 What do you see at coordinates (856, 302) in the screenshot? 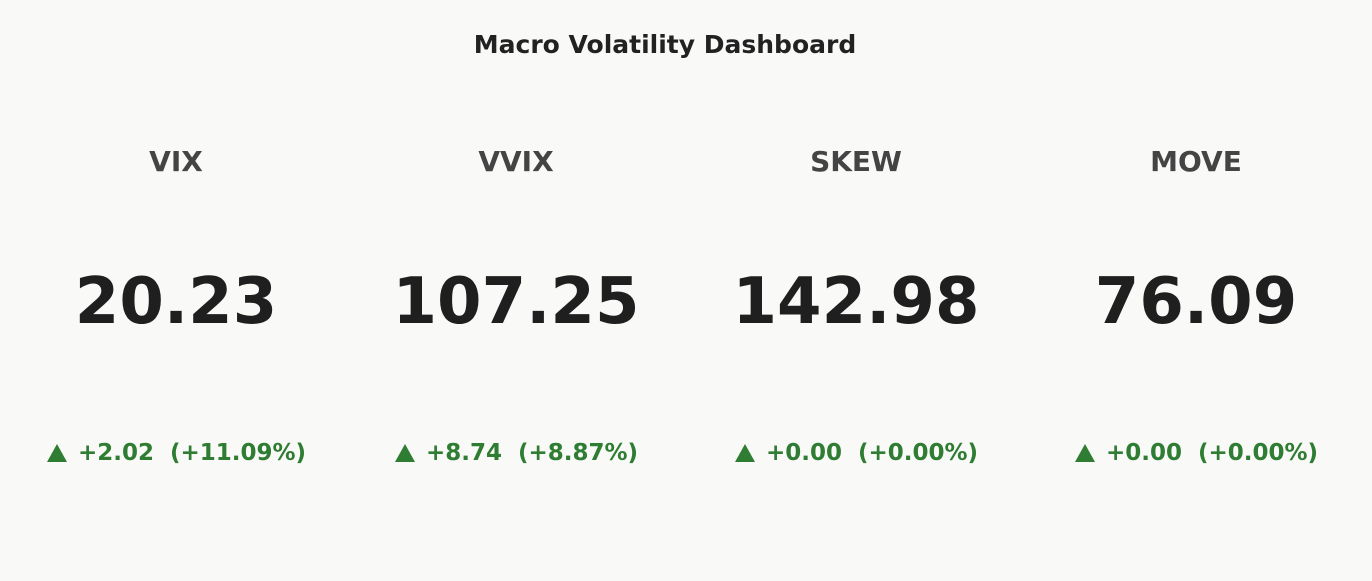
I see `indicator-value: 142.98` at bounding box center [856, 302].